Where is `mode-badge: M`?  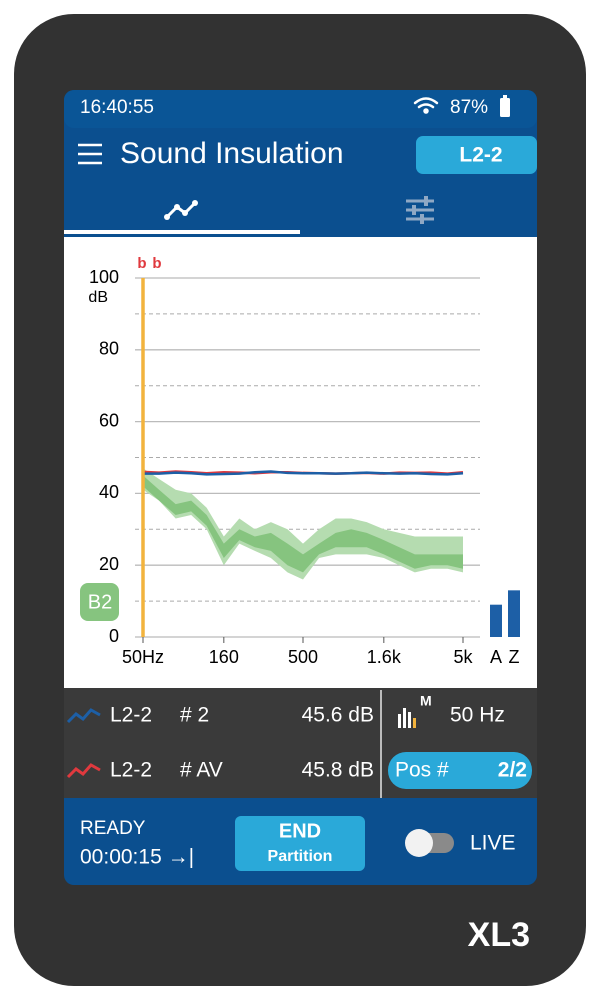
mode-badge: M is located at coordinates (426, 701).